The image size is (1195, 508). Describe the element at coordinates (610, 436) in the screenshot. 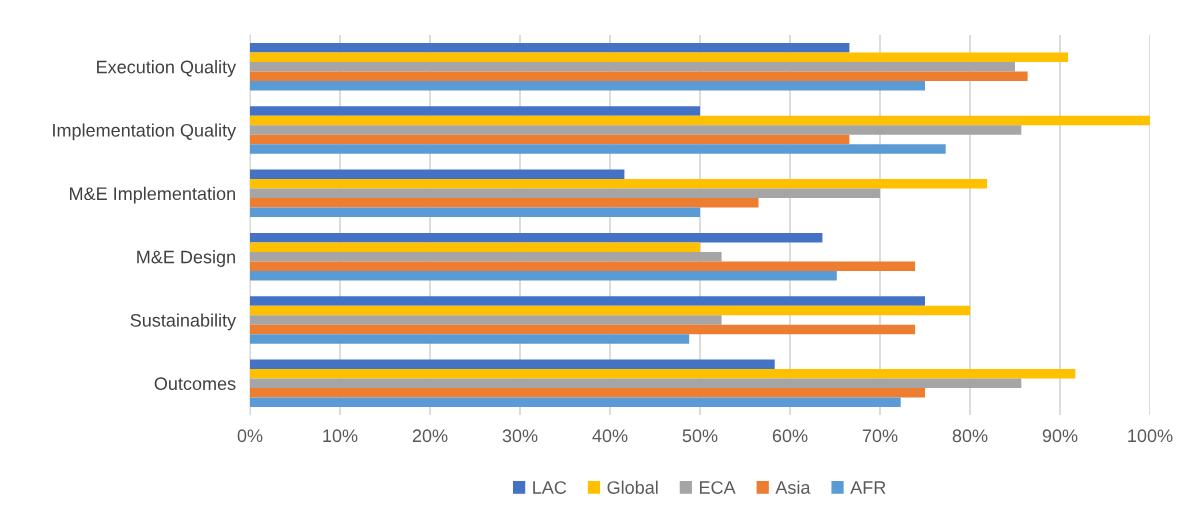

I see `x-tick-label: 40%` at that location.